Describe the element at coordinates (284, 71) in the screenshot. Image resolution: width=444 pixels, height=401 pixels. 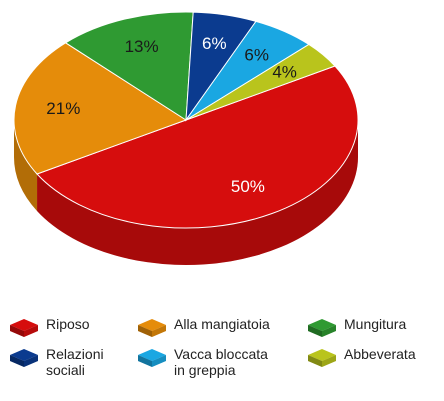
I see `data-label: 4%` at that location.